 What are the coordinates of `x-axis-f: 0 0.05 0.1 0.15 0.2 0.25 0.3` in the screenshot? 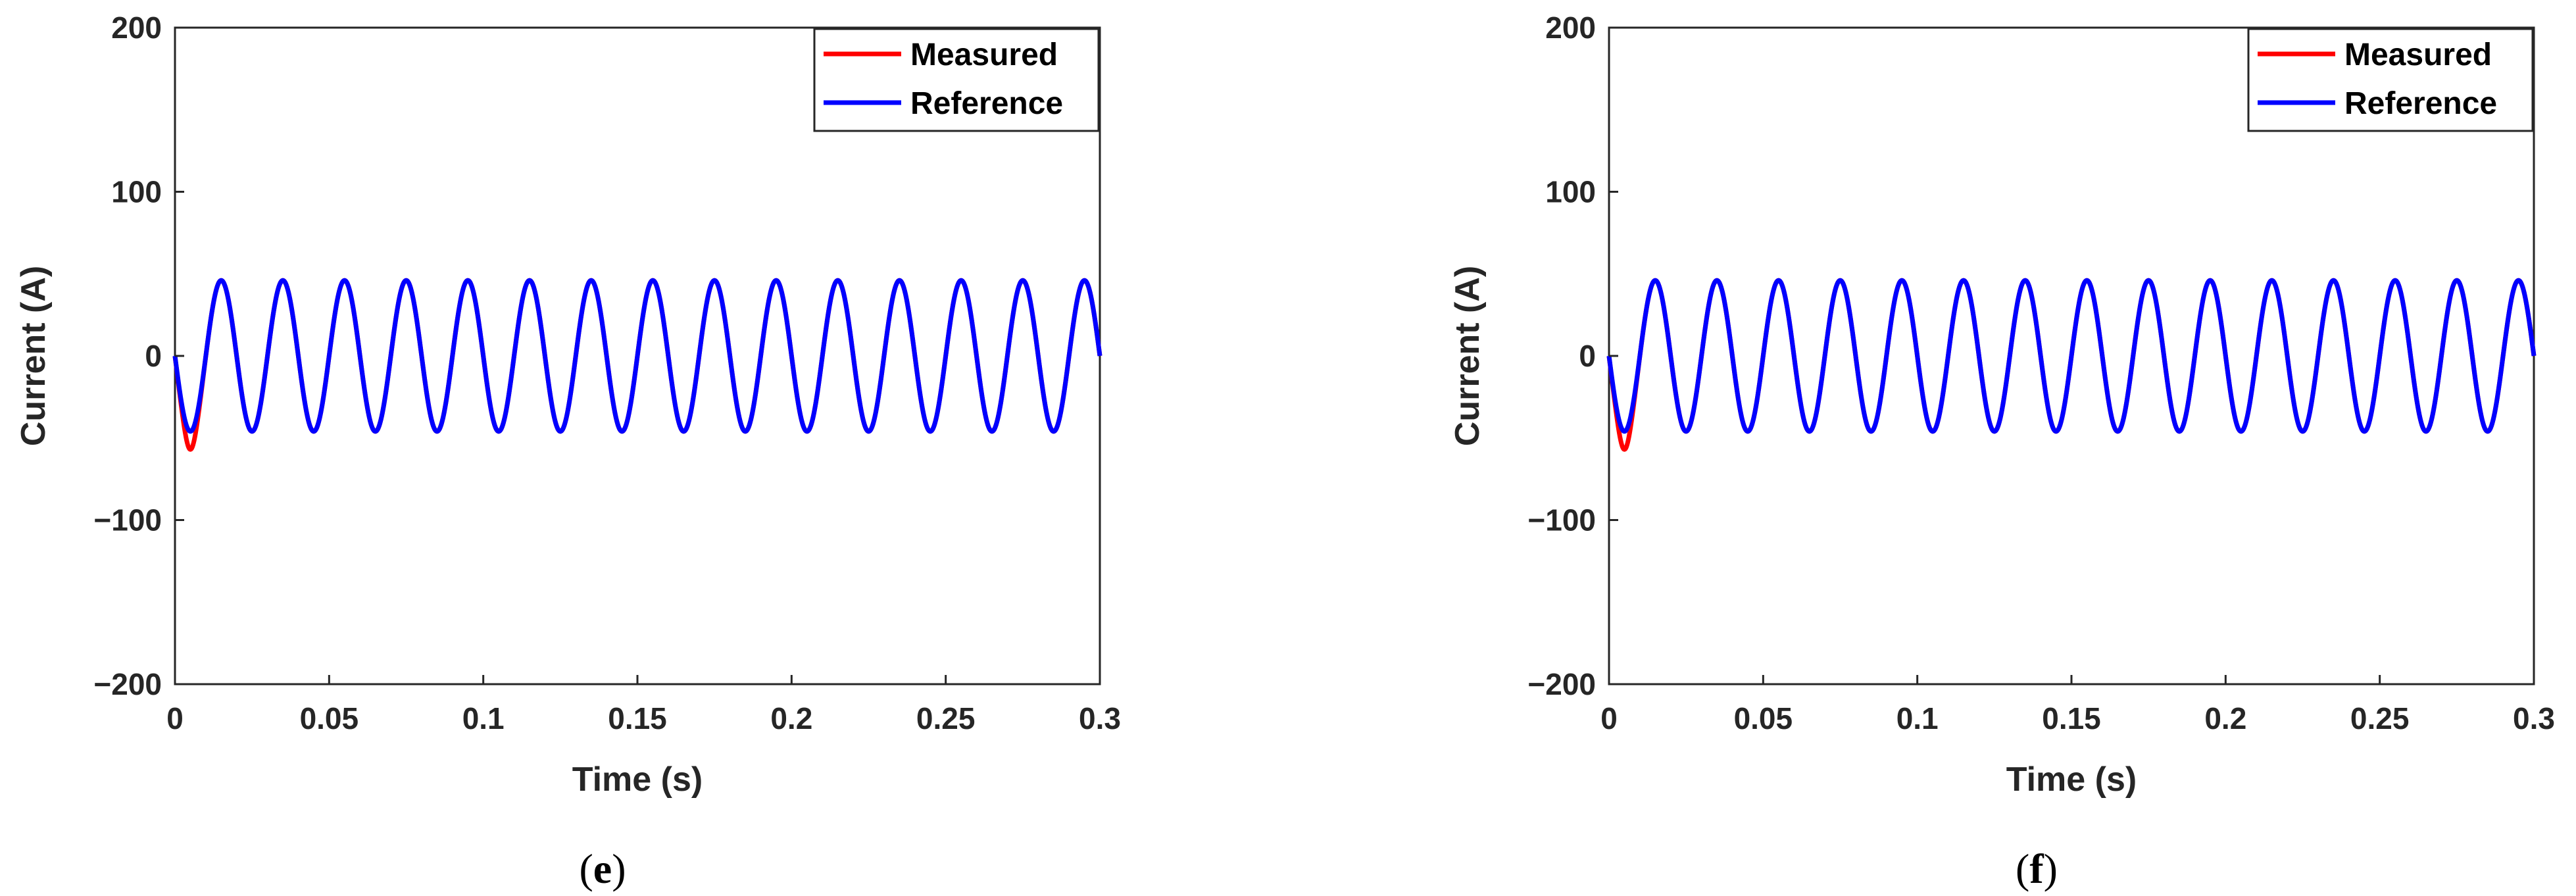 It's located at (2077, 705).